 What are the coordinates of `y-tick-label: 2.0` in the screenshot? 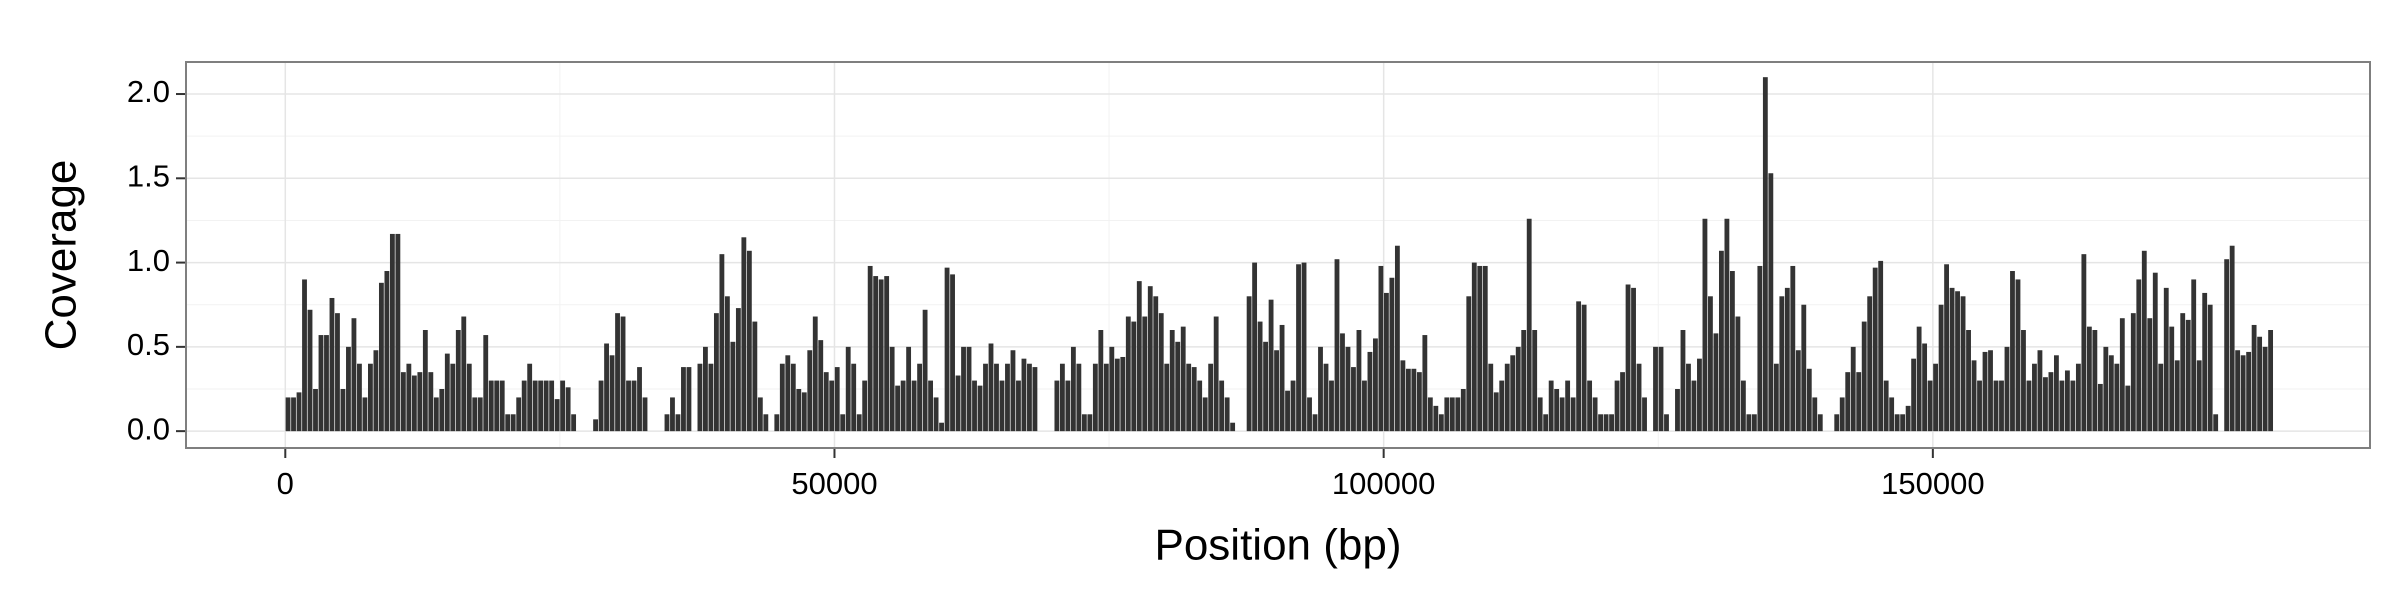 It's located at (148, 91).